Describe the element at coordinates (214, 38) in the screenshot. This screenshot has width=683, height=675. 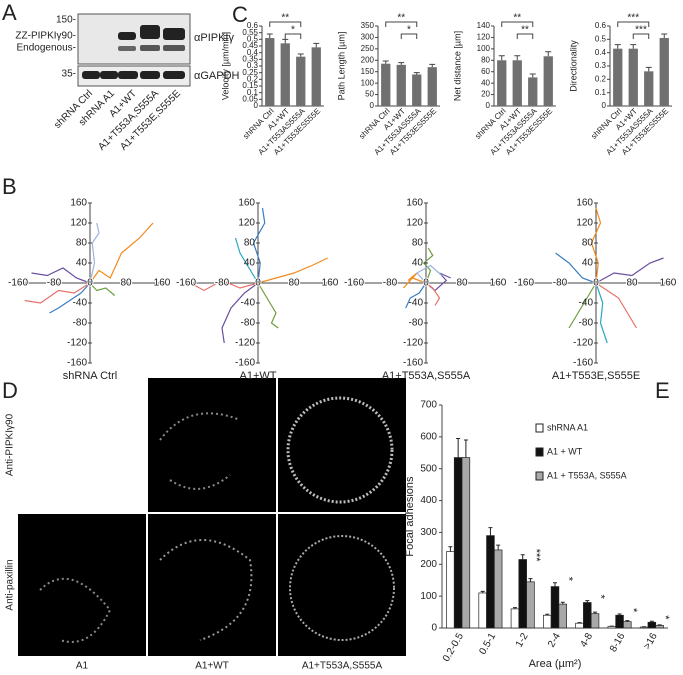
I see `antibody: αPIPKIγ` at that location.